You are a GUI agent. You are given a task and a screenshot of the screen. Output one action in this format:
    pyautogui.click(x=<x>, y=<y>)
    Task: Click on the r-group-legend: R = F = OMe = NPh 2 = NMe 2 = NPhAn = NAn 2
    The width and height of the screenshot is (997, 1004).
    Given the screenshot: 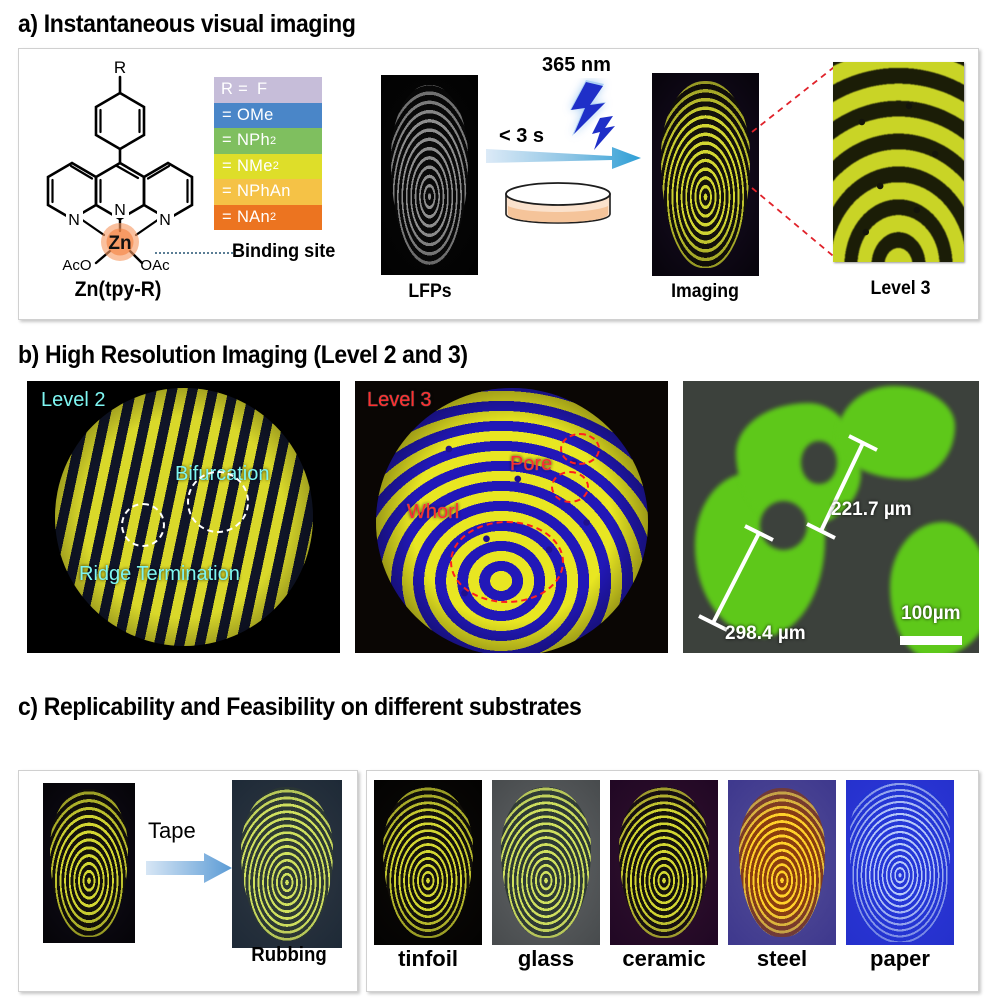 What is the action you would take?
    pyautogui.click(x=268, y=153)
    